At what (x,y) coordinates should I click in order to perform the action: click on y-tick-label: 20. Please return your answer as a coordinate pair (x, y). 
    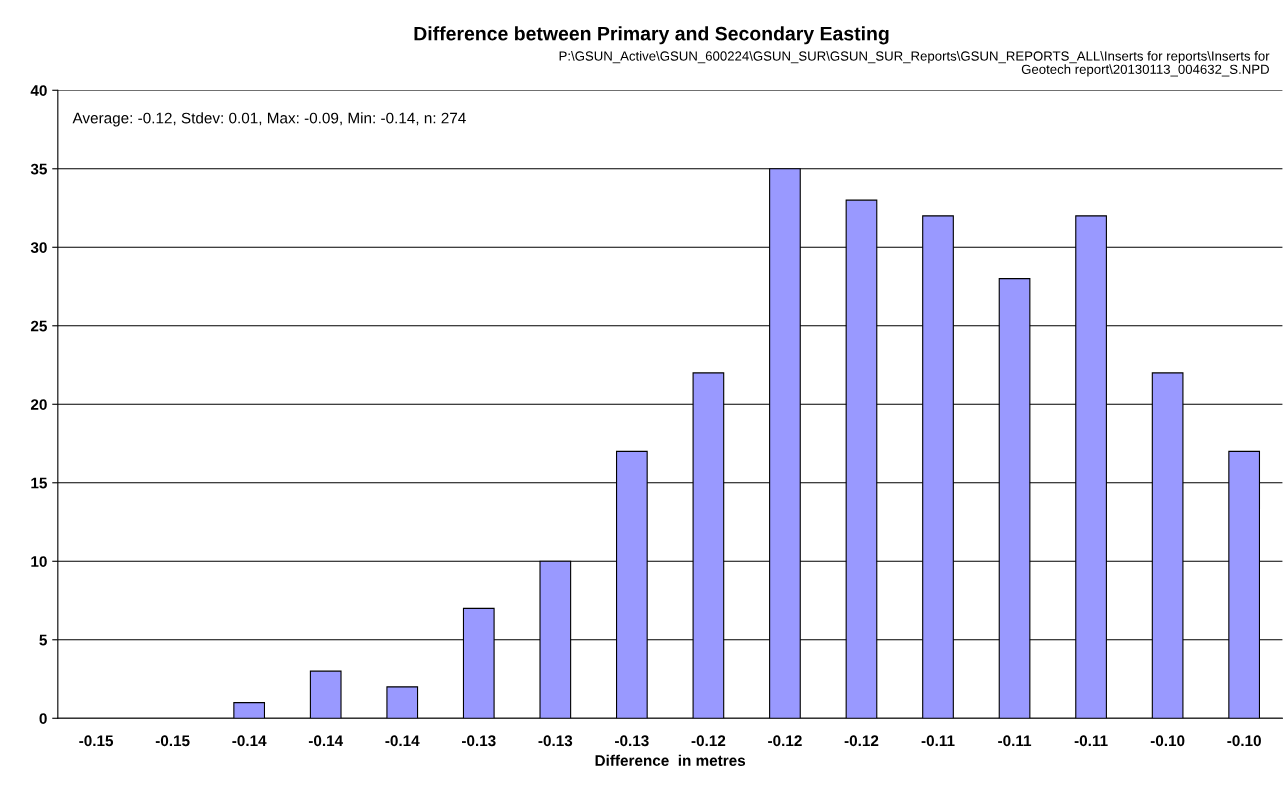
    Looking at the image, I should click on (38, 404).